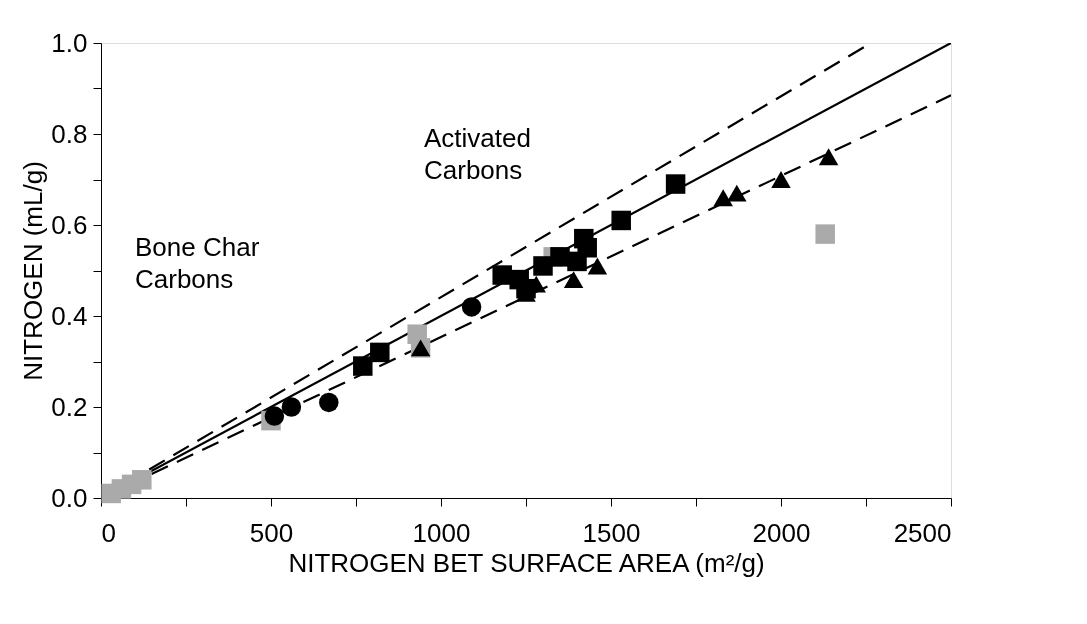 The image size is (1087, 624). I want to click on x-tick-label: 1000, so click(441, 532).